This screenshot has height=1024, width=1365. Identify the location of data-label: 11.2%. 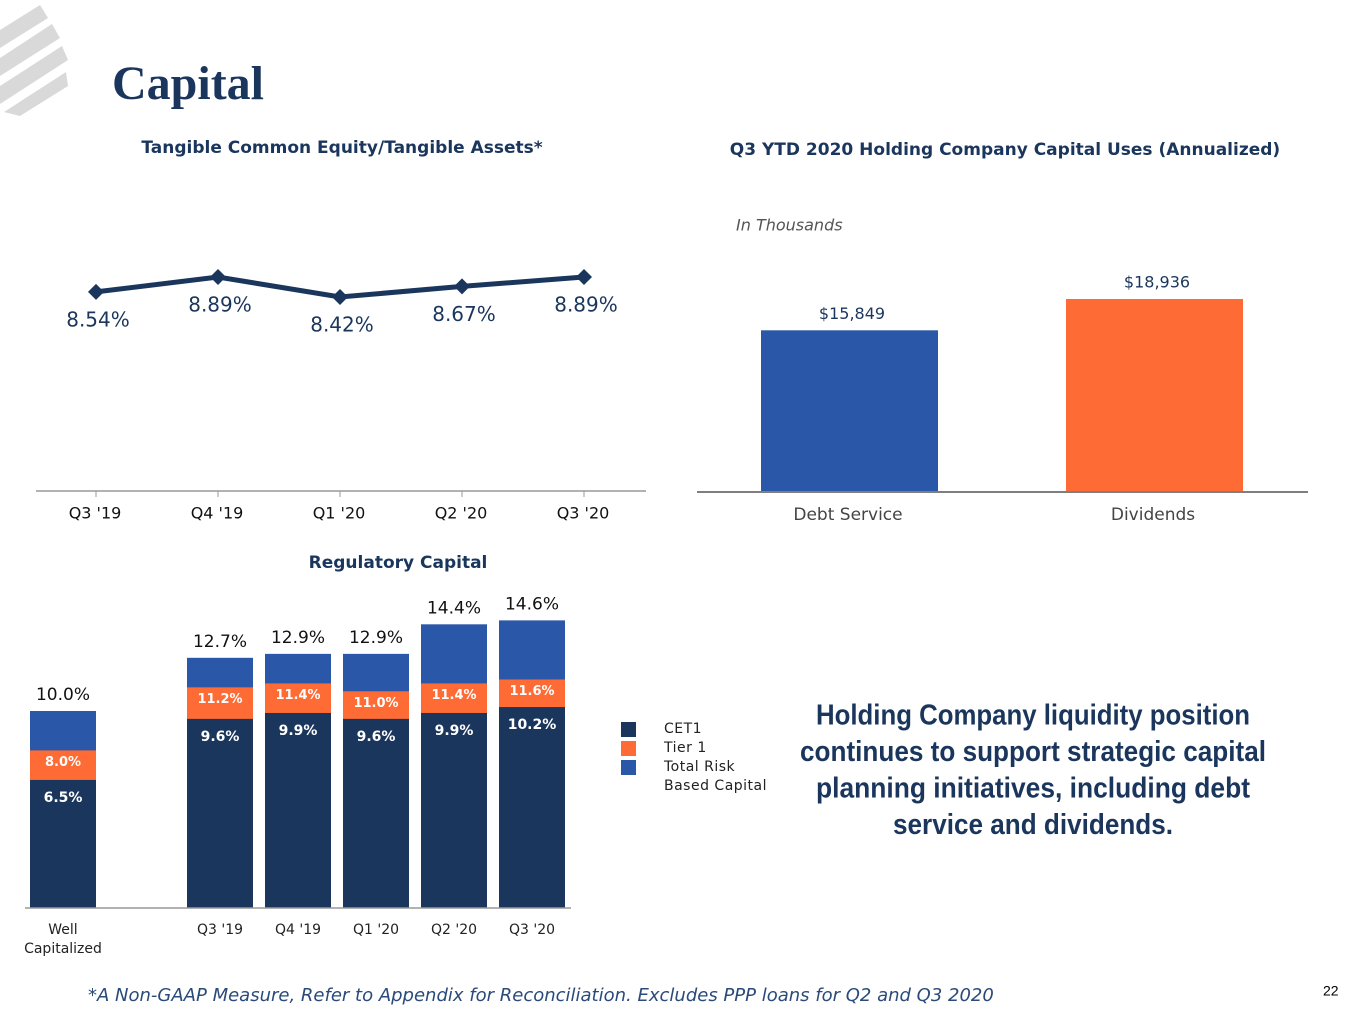
(219, 699).